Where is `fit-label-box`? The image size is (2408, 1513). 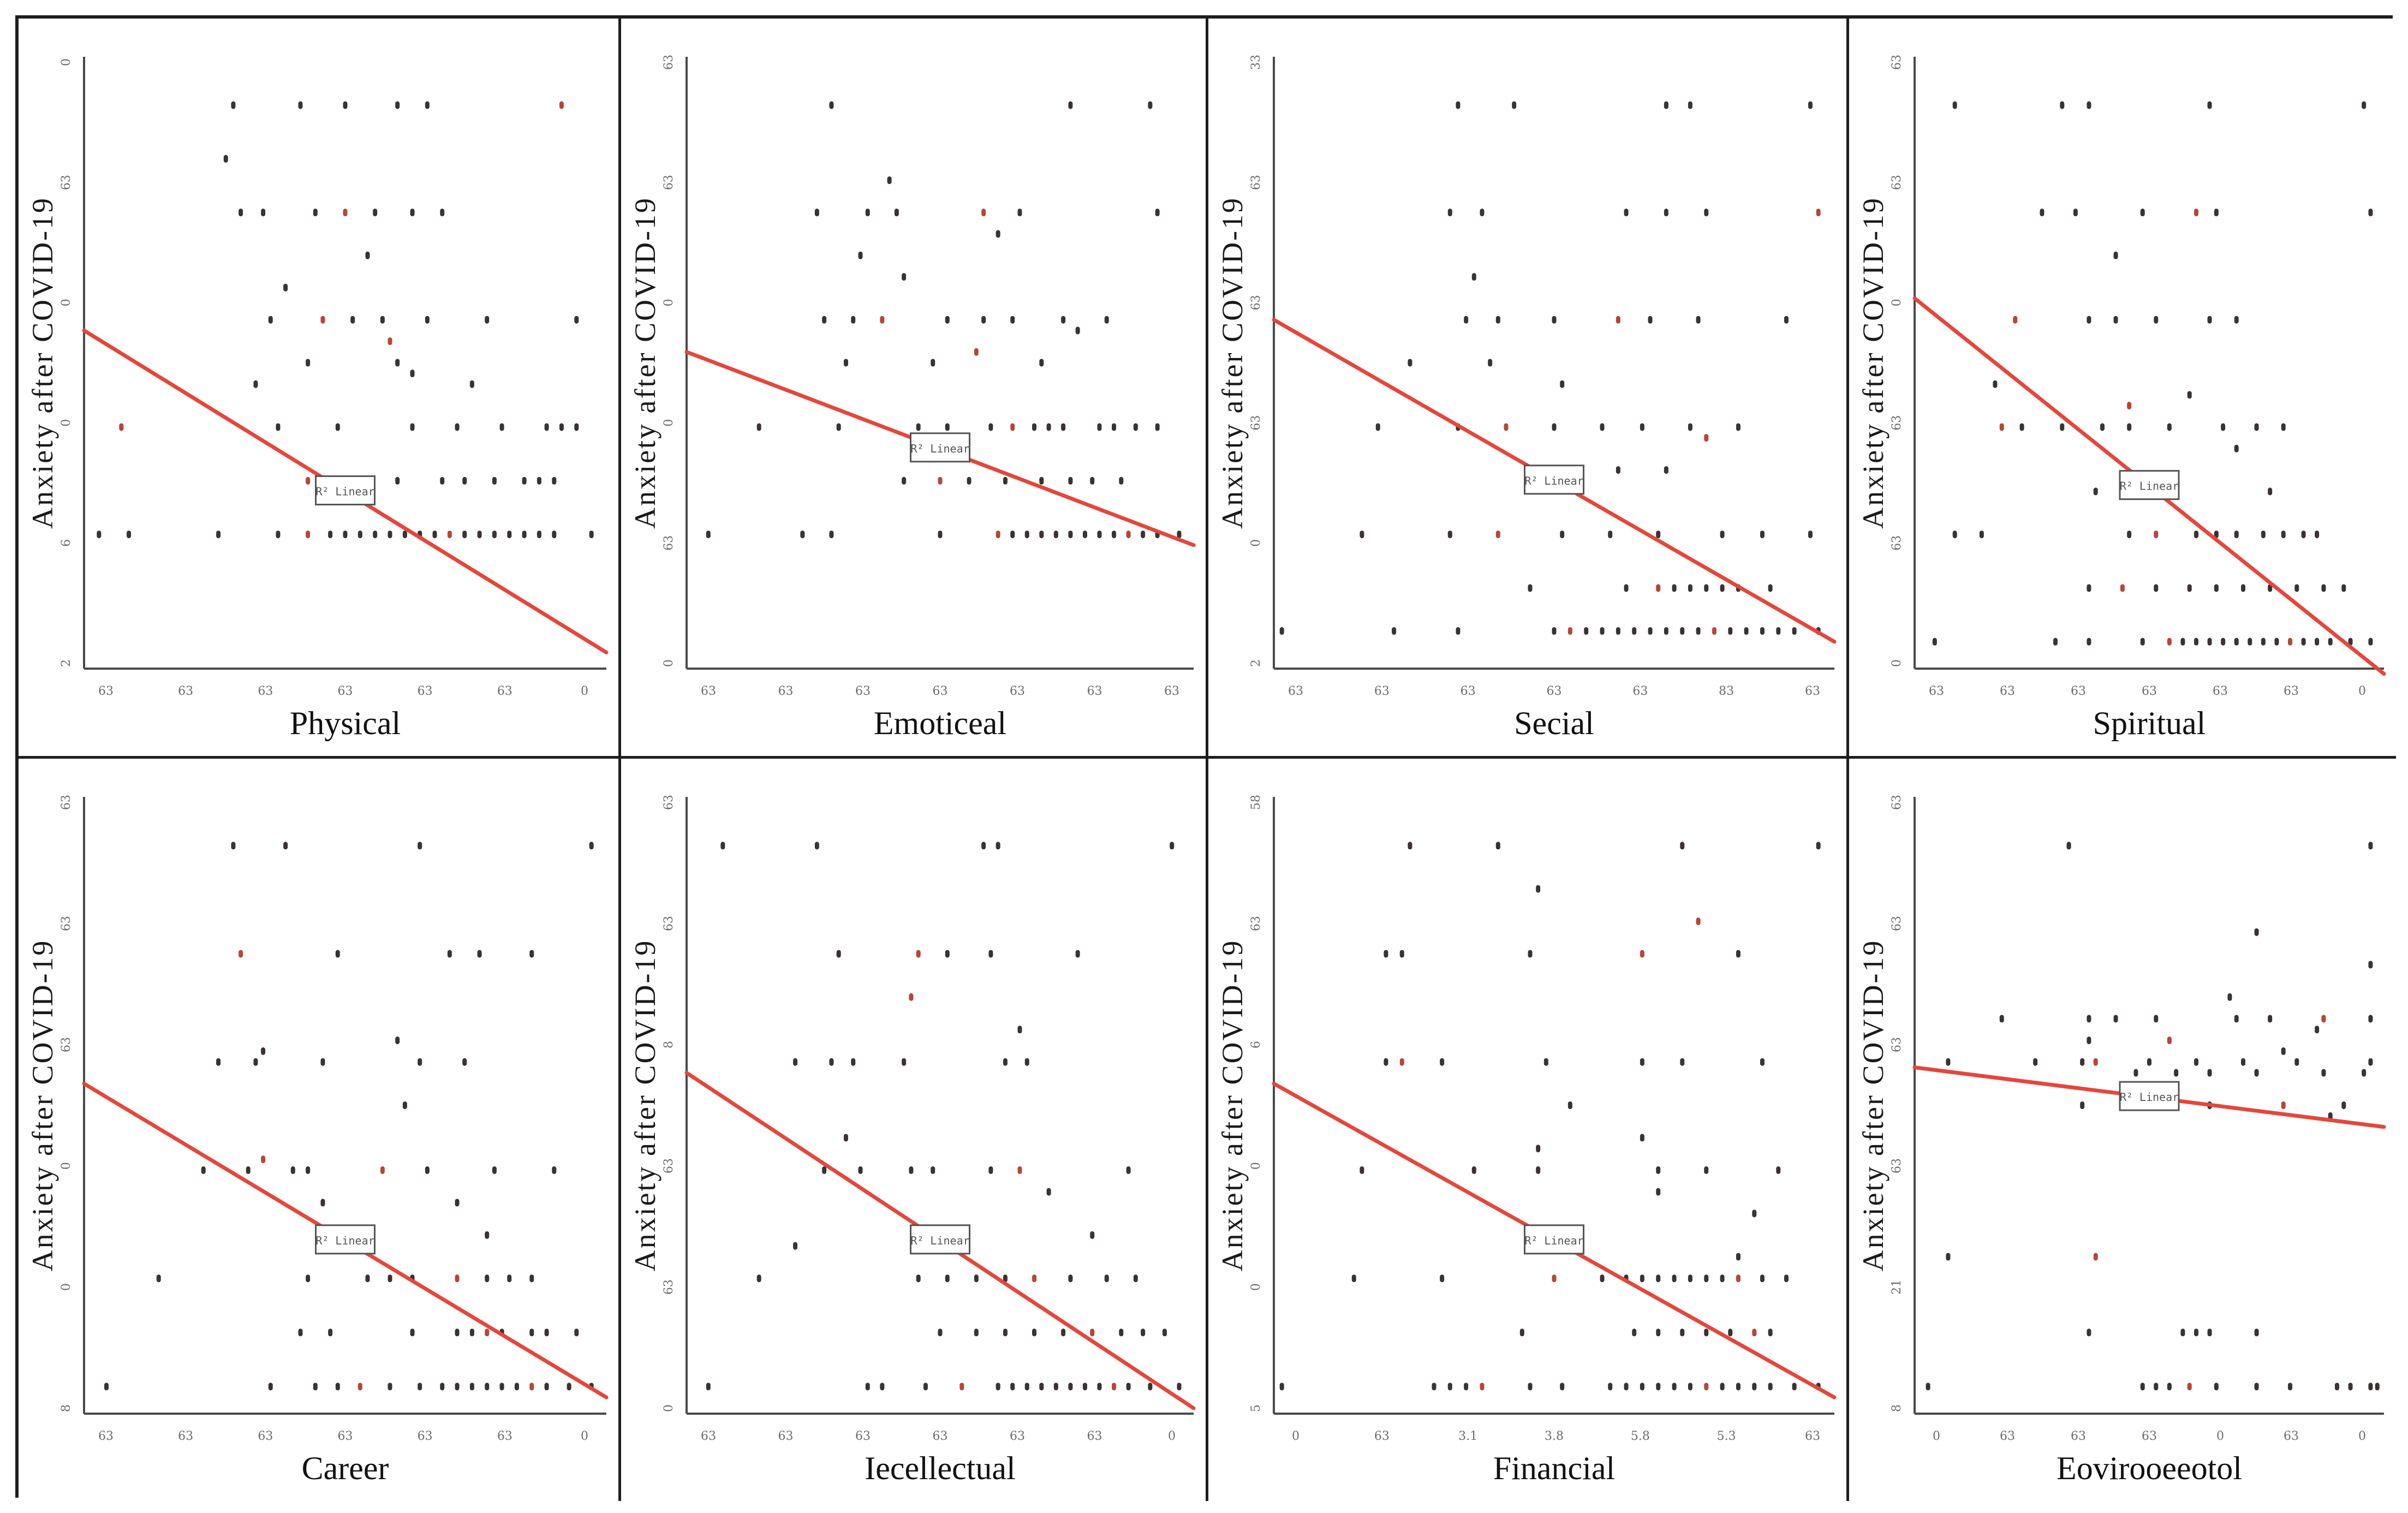 fit-label-box is located at coordinates (940, 447).